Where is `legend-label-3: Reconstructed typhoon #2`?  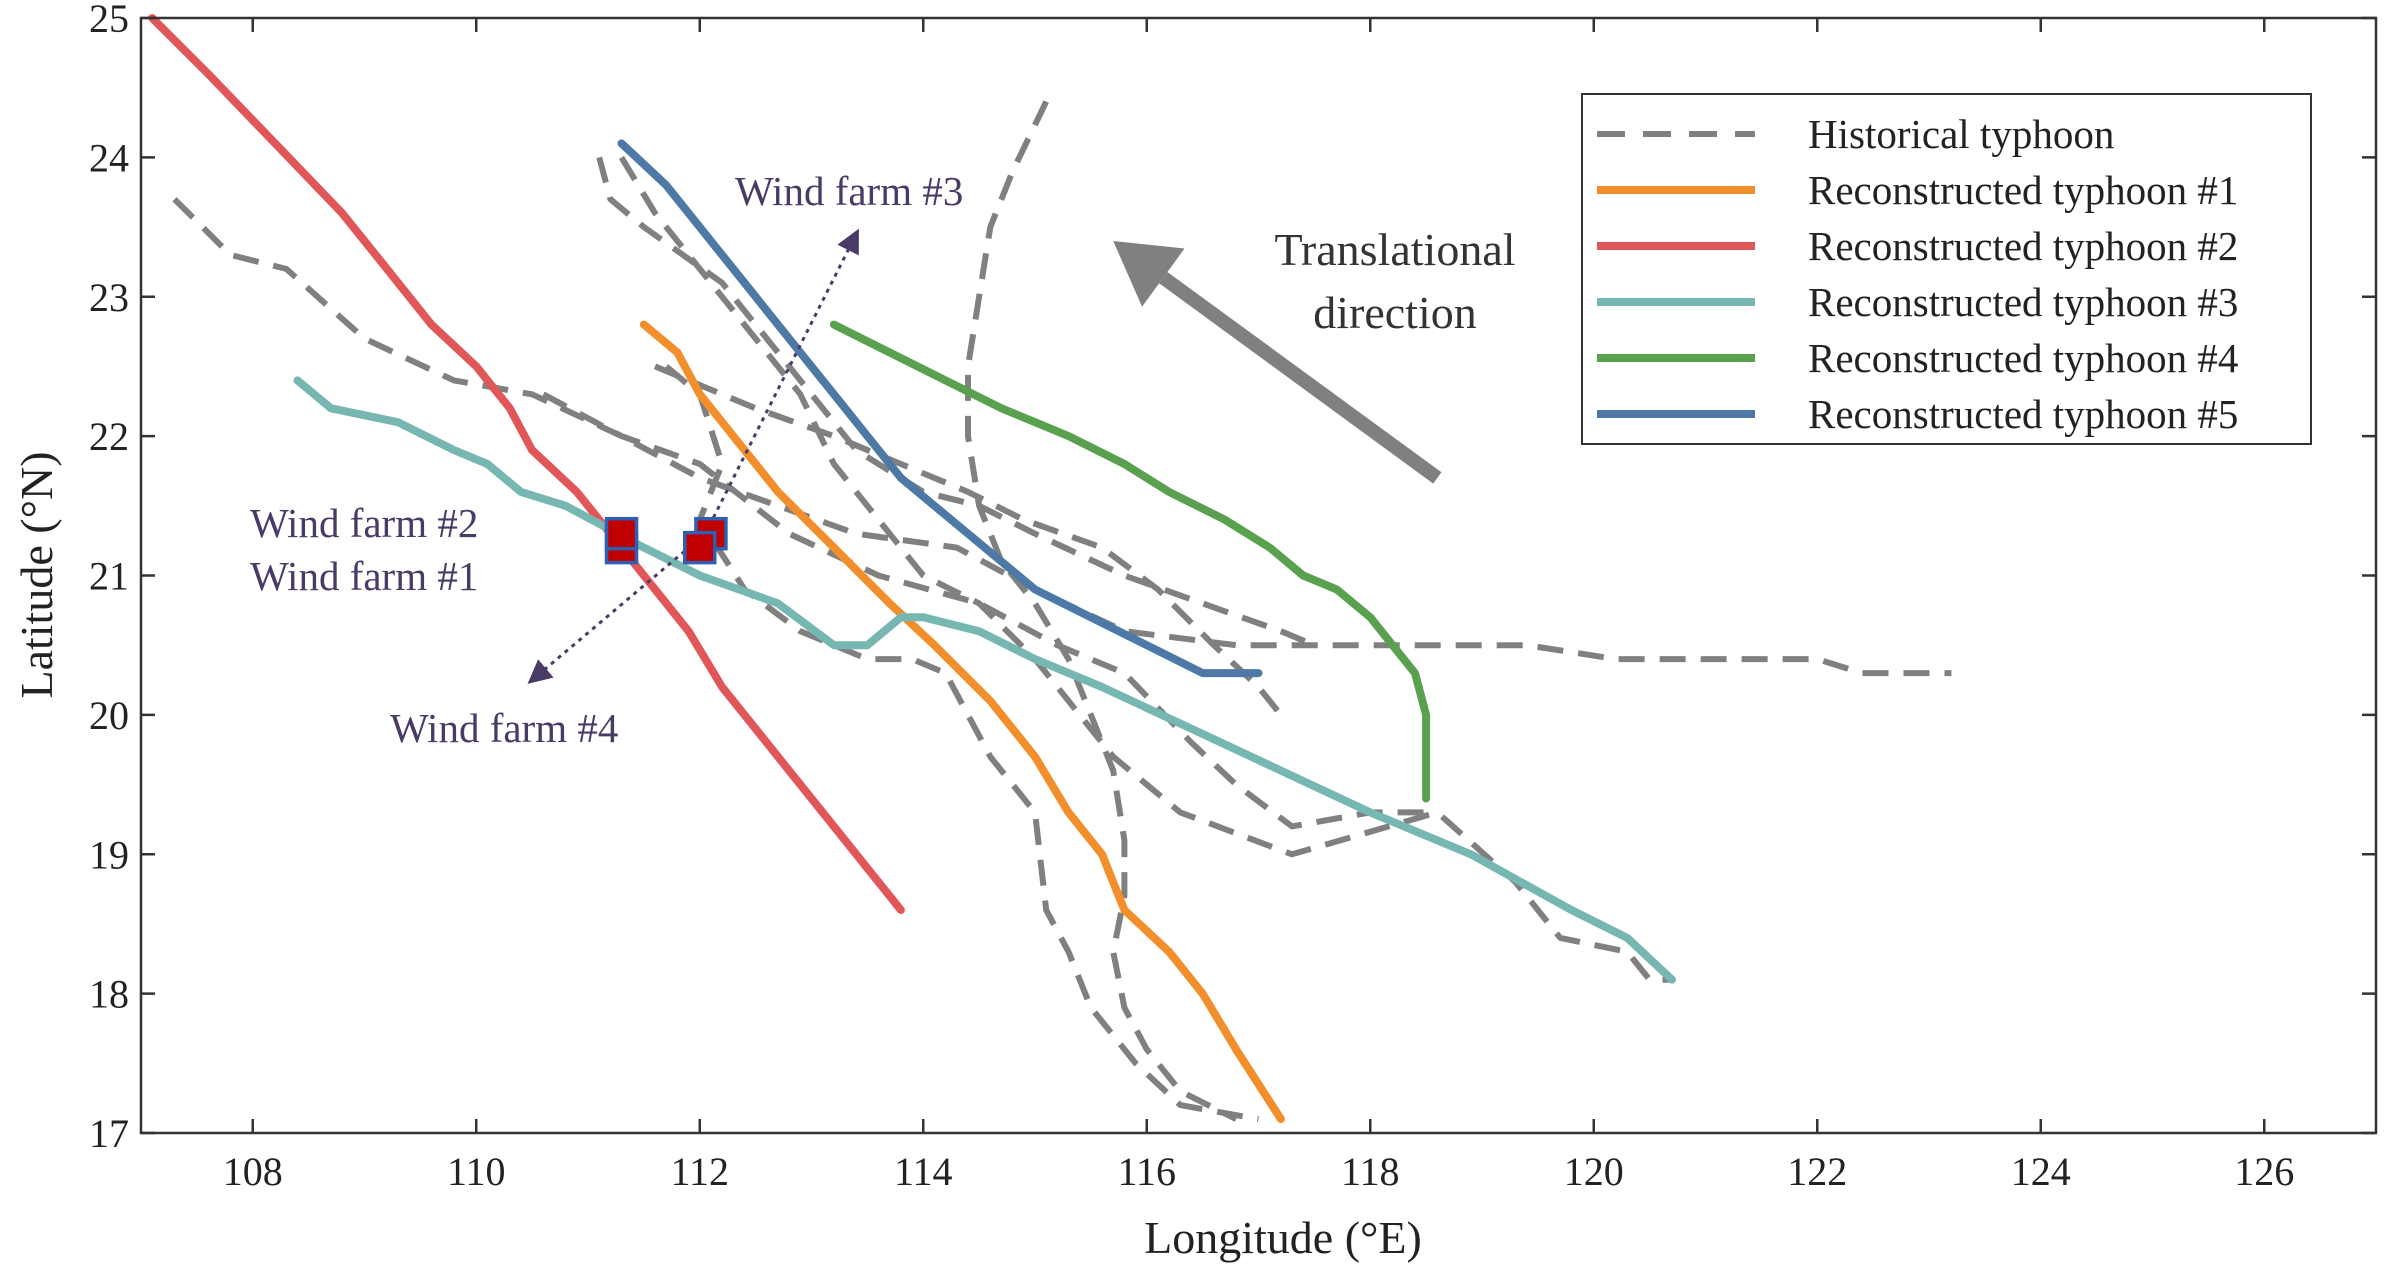
legend-label-3: Reconstructed typhoon #2 is located at coordinates (2023, 246).